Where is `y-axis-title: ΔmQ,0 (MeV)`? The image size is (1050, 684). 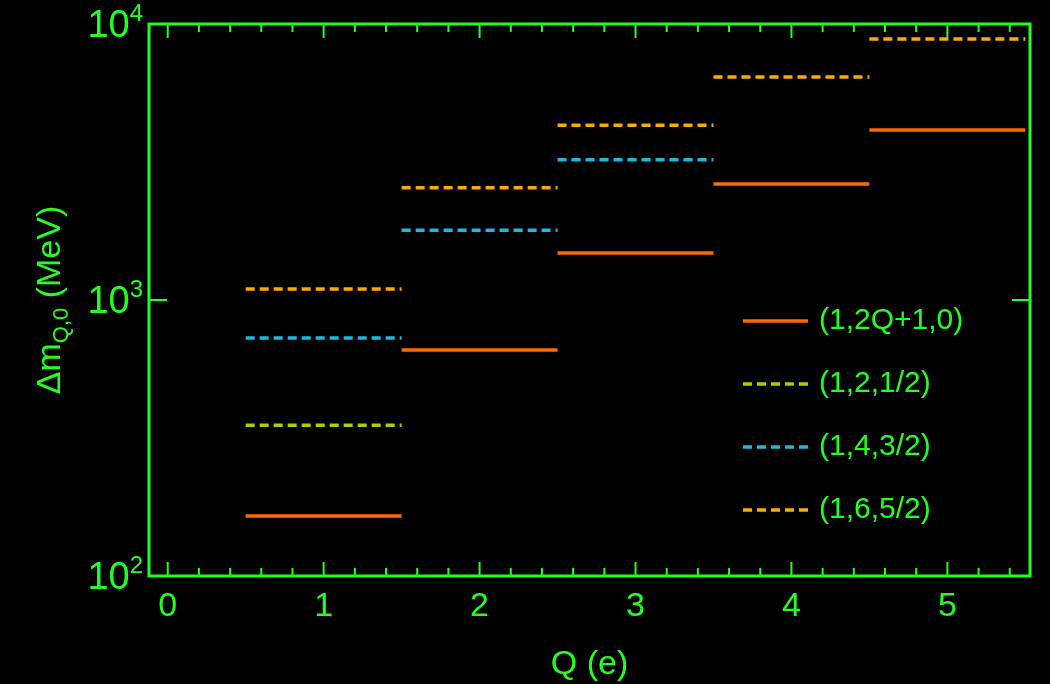 y-axis-title: ΔmQ,0 (MeV) is located at coordinates (51, 300).